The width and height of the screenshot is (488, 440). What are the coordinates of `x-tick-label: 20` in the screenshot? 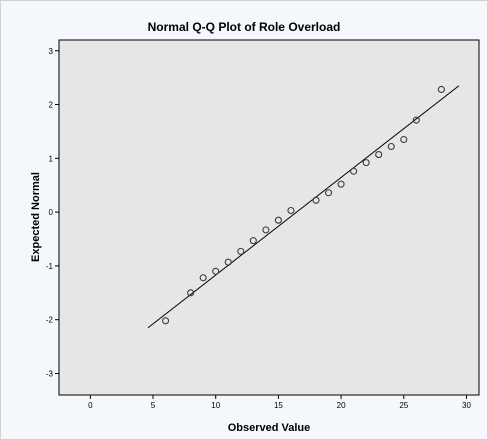 It's located at (341, 405).